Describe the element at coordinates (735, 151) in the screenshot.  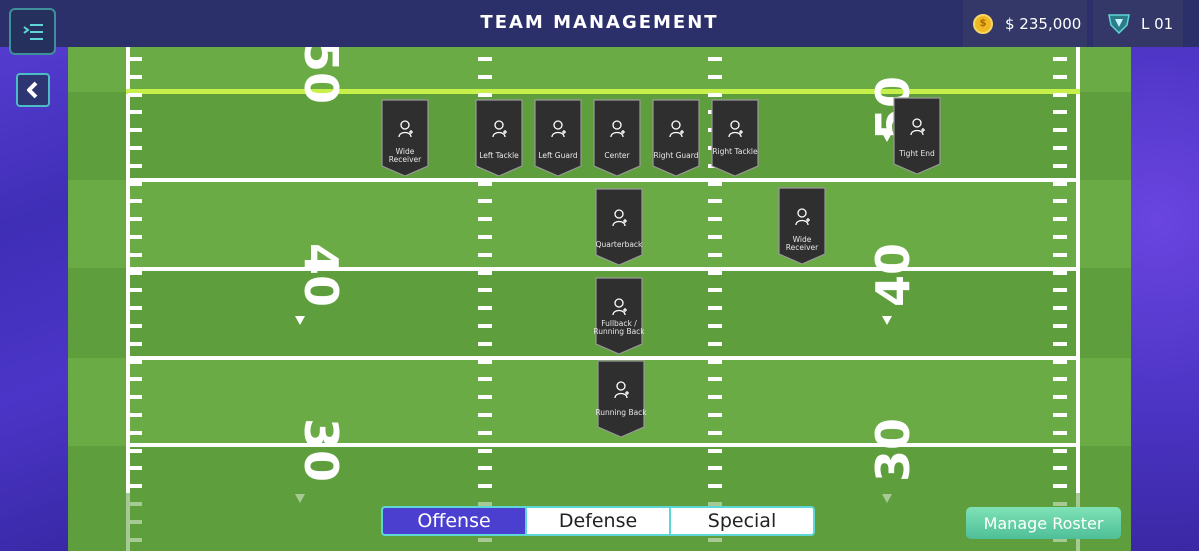
I see `position-label: Right Tackle` at that location.